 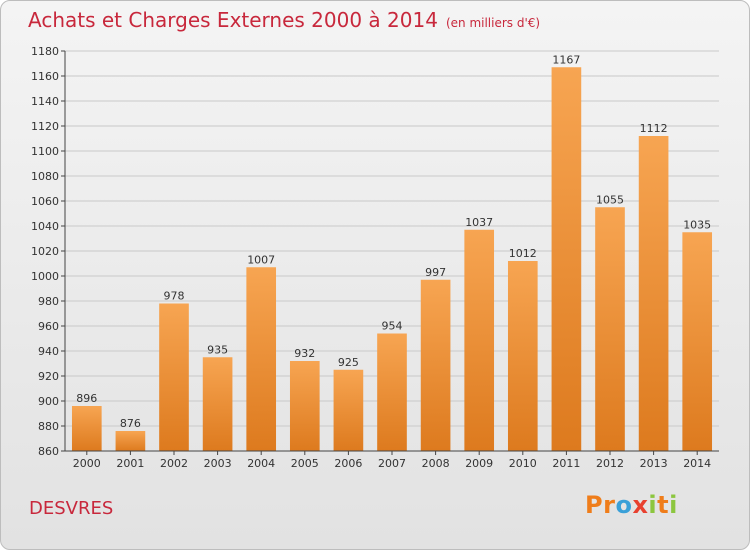 What do you see at coordinates (640, 505) in the screenshot?
I see `logo-letter: x` at bounding box center [640, 505].